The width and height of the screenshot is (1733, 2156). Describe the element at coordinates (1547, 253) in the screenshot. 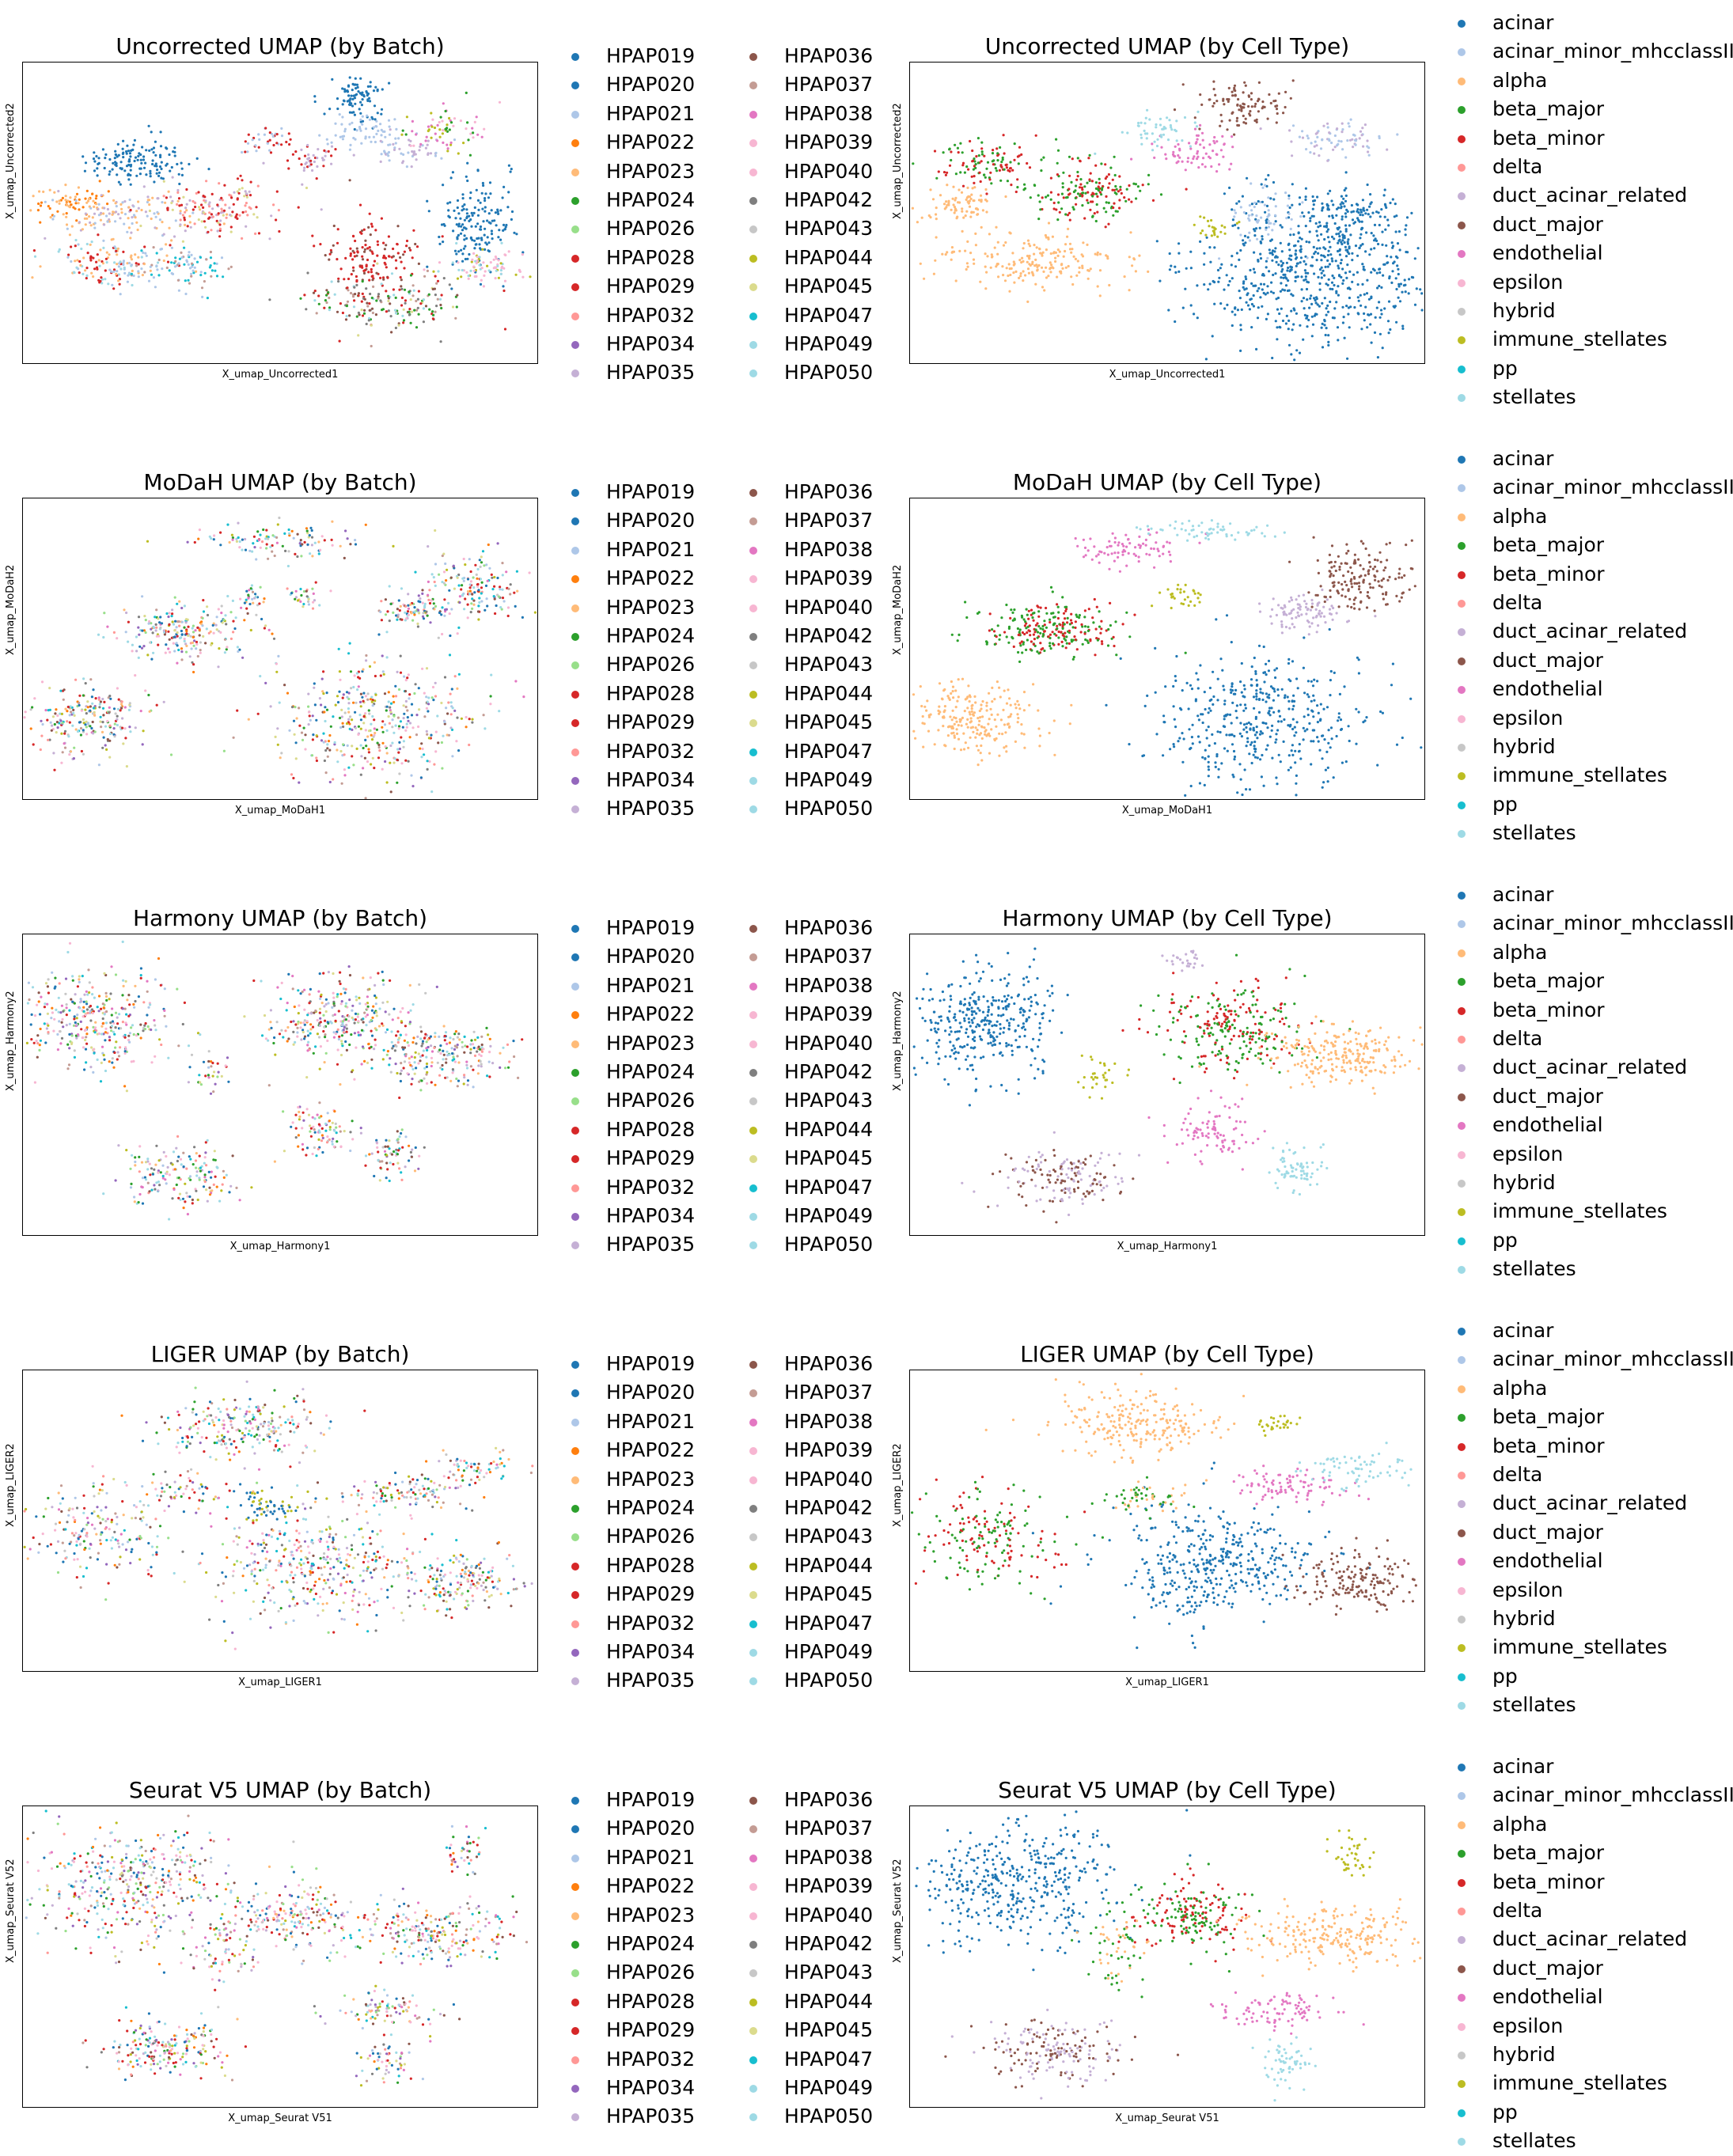

I see `legend-label: endothelial` at that location.